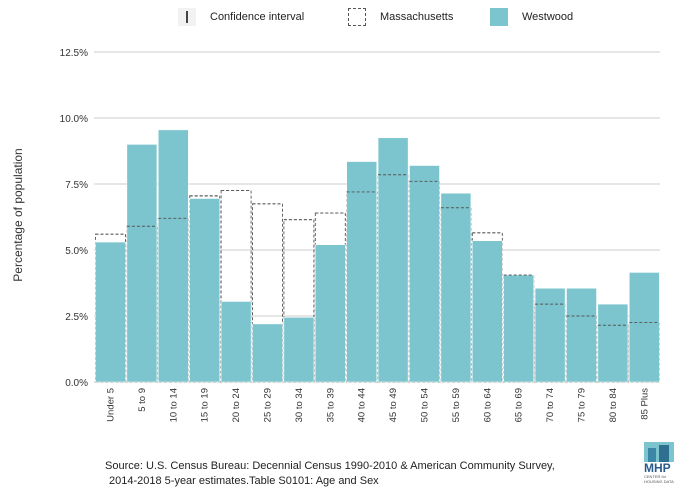 The width and height of the screenshot is (683, 491). I want to click on legend-item-confidence-interval: Confidence interval, so click(241, 17).